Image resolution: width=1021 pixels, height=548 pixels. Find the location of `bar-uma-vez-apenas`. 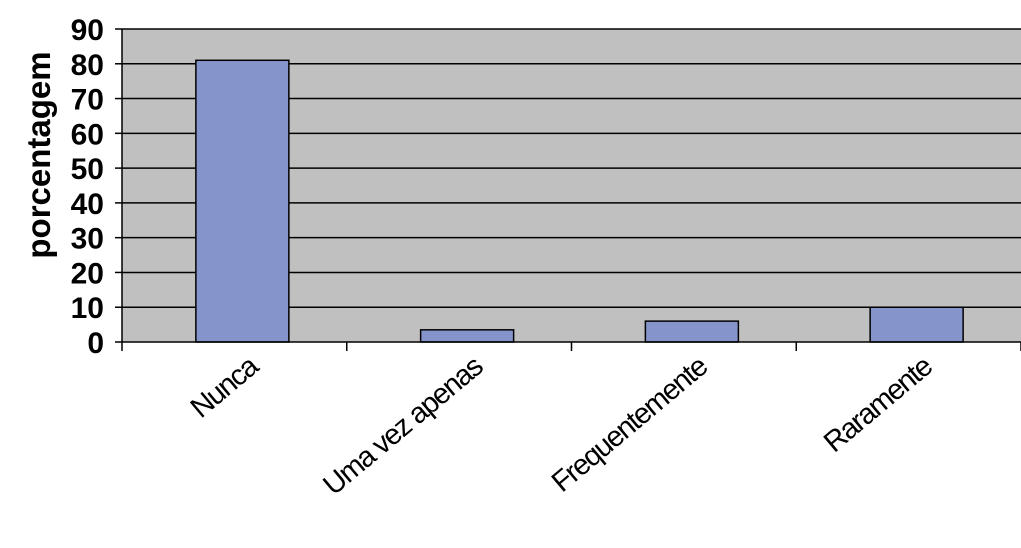

bar-uma-vez-apenas is located at coordinates (467, 336).